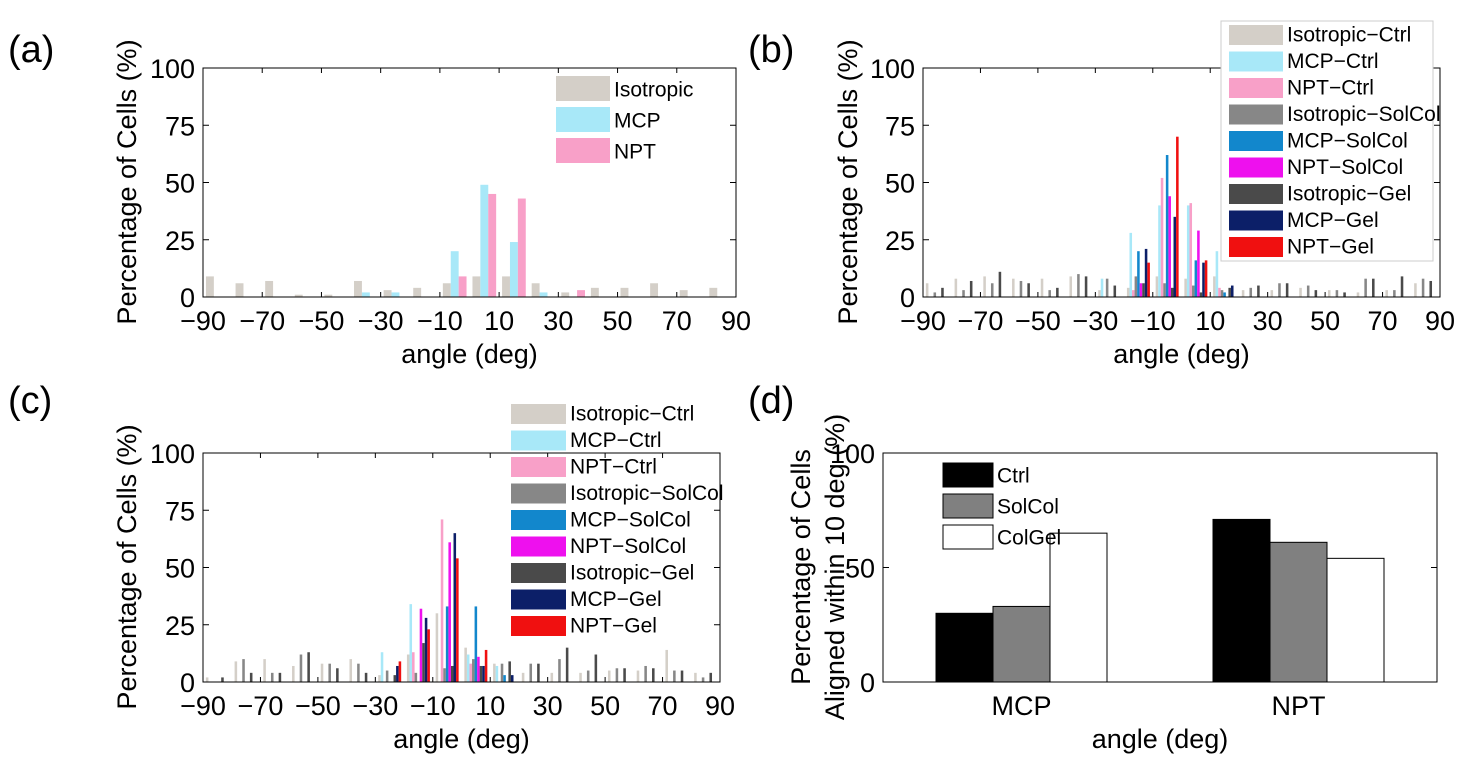  Describe the element at coordinates (624, 120) in the screenshot. I see `legend: Isotropic MCP NPT` at that location.